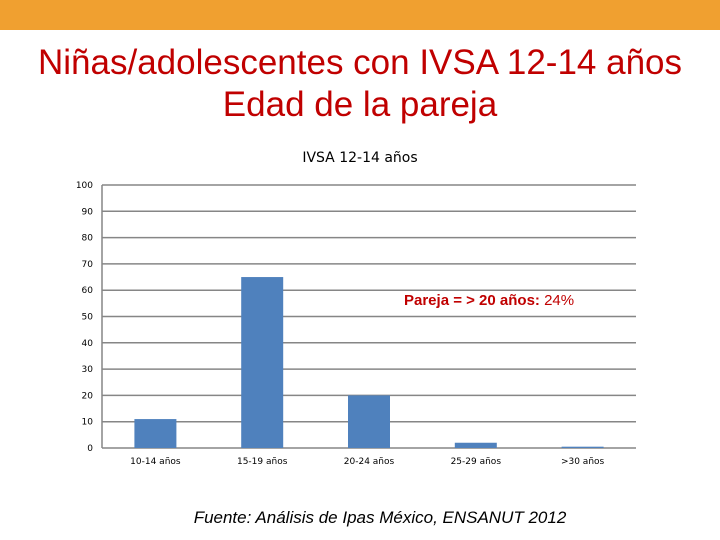 This screenshot has width=720, height=540. I want to click on x-tick-label-5: >30 años, so click(583, 462).